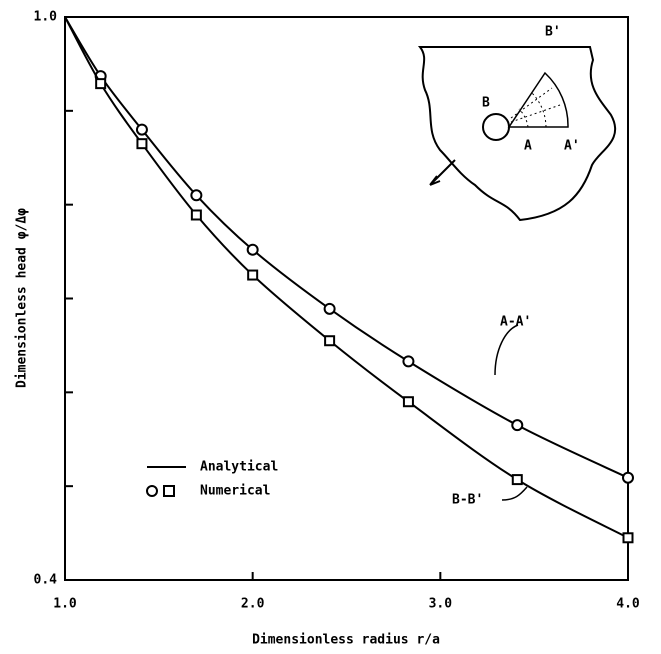 The height and width of the screenshot is (654, 661). Describe the element at coordinates (496, 127) in the screenshot. I see `inset-well` at that location.